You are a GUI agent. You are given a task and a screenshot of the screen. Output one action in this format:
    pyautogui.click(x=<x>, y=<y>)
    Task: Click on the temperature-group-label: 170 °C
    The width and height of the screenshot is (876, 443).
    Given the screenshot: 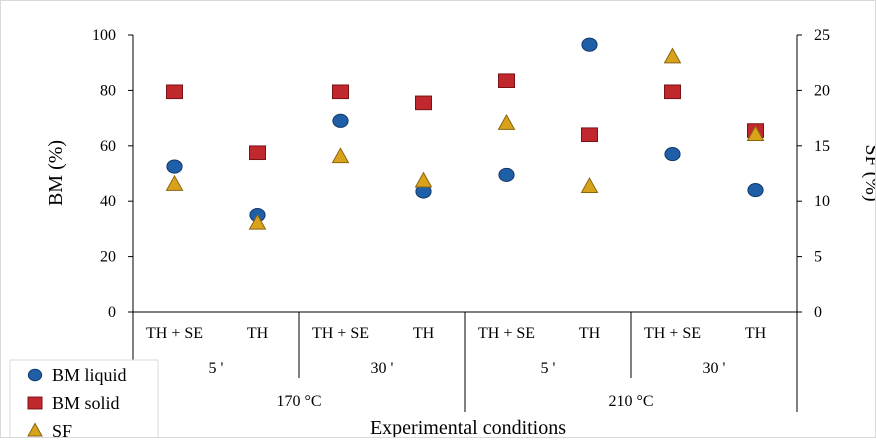 What is the action you would take?
    pyautogui.click(x=298, y=401)
    